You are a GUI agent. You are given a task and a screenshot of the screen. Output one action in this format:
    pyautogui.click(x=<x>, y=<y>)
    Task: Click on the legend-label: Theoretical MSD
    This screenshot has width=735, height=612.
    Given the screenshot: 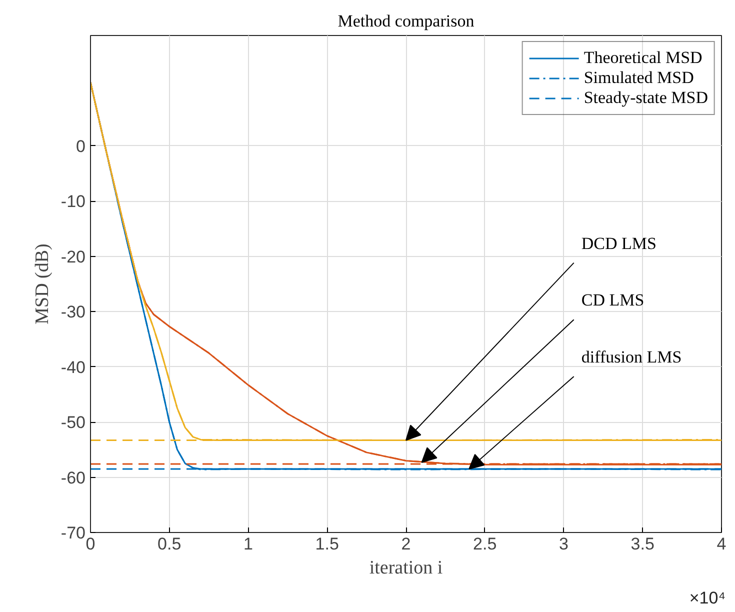 What is the action you would take?
    pyautogui.click(x=643, y=58)
    